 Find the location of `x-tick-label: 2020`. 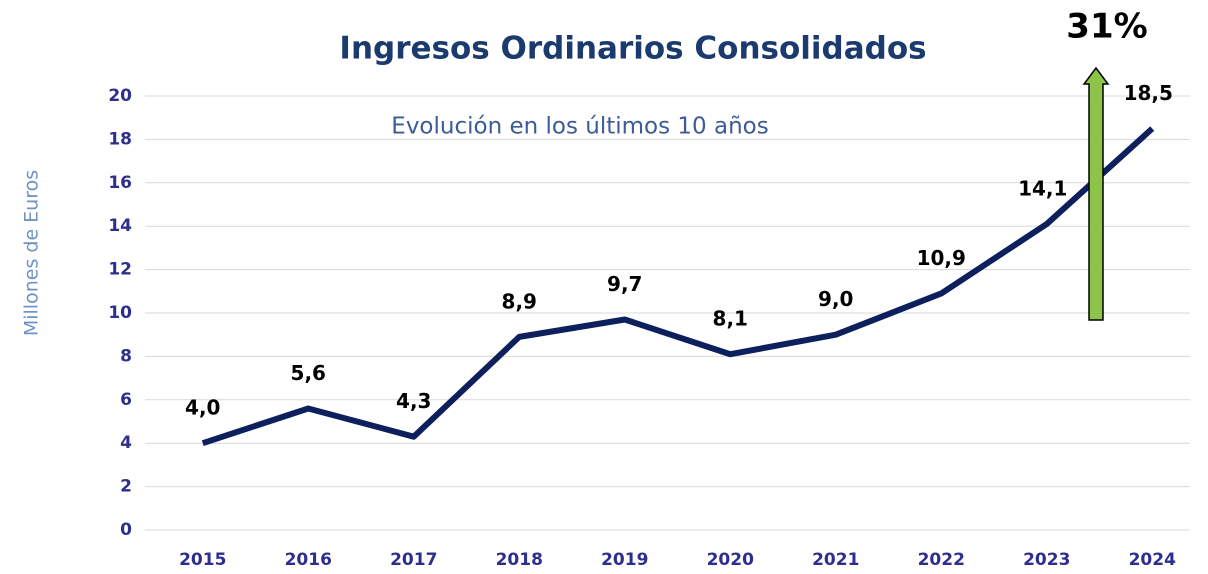

x-tick-label: 2020 is located at coordinates (730, 560).